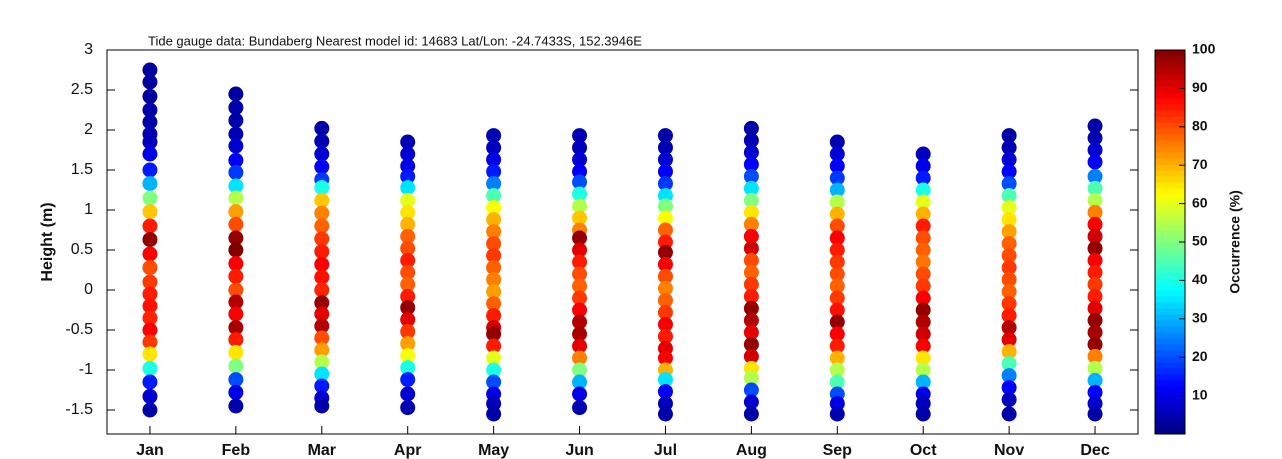 Image resolution: width=1282 pixels, height=459 pixels. Describe the element at coordinates (86, 369) in the screenshot. I see `y-tick-label: -1` at that location.